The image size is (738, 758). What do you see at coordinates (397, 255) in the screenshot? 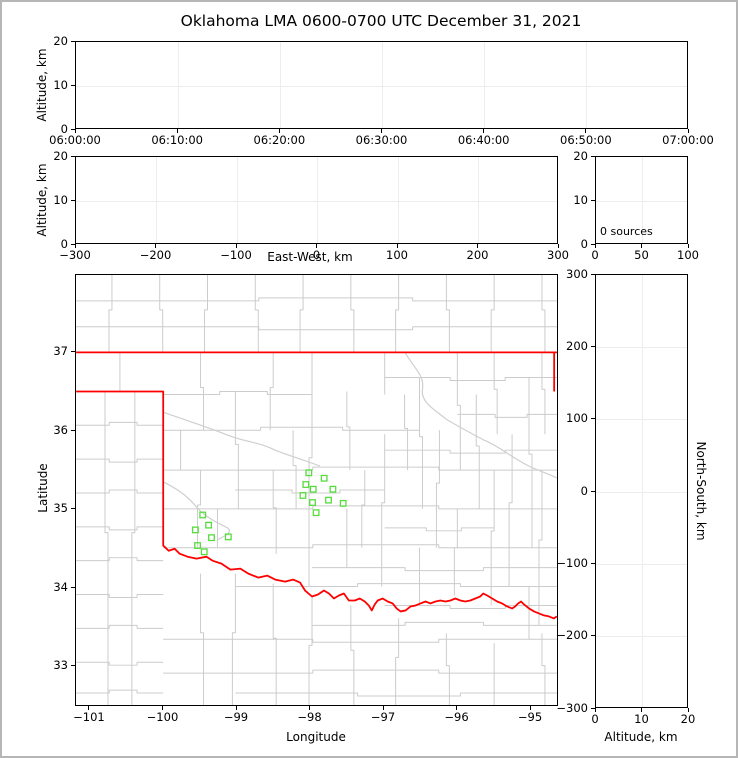
I see `x-tick-label: 100` at bounding box center [397, 255].